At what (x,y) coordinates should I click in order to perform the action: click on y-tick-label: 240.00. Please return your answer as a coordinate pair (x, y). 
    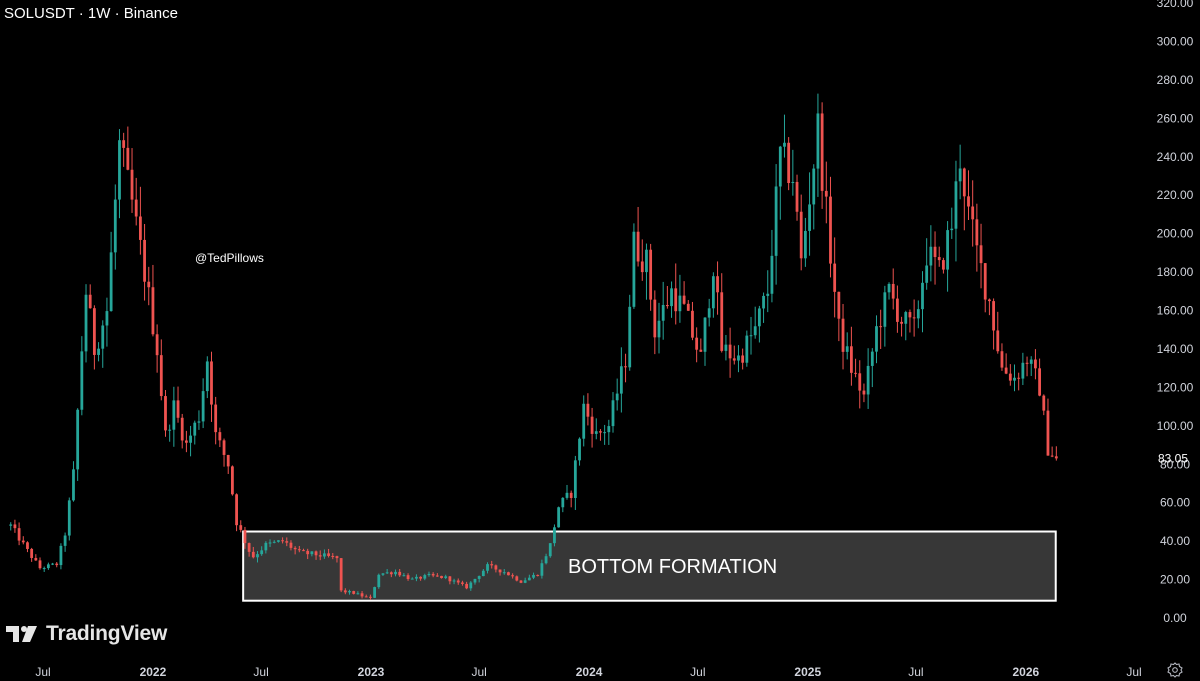
    Looking at the image, I should click on (1175, 157).